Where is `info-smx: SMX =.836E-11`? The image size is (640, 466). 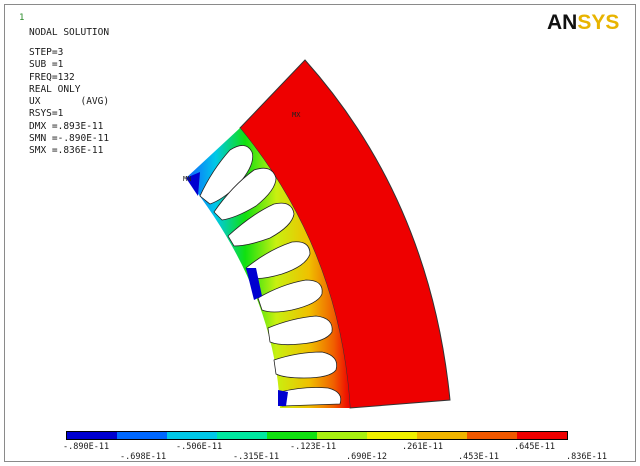 info-smx: SMX =.836E-11 is located at coordinates (66, 151).